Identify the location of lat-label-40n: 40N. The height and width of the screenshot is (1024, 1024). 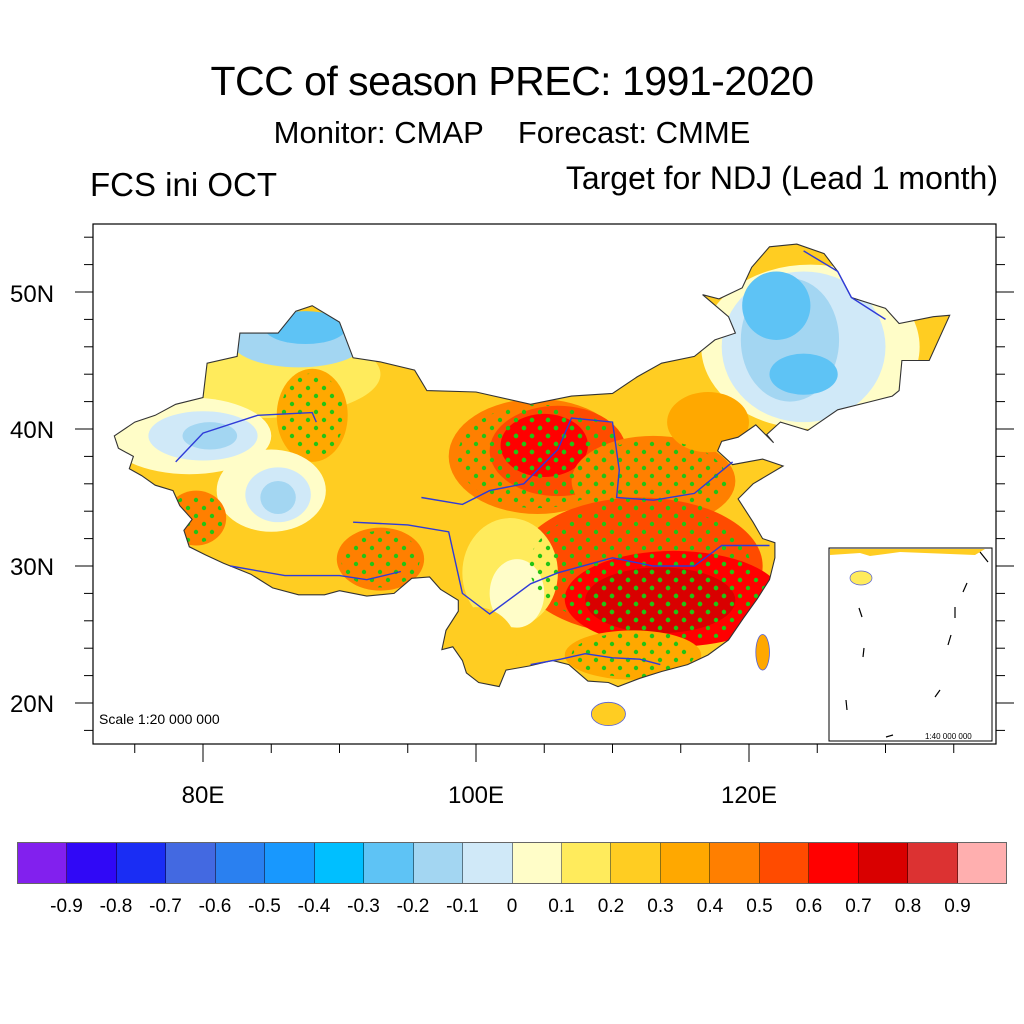
(32, 430).